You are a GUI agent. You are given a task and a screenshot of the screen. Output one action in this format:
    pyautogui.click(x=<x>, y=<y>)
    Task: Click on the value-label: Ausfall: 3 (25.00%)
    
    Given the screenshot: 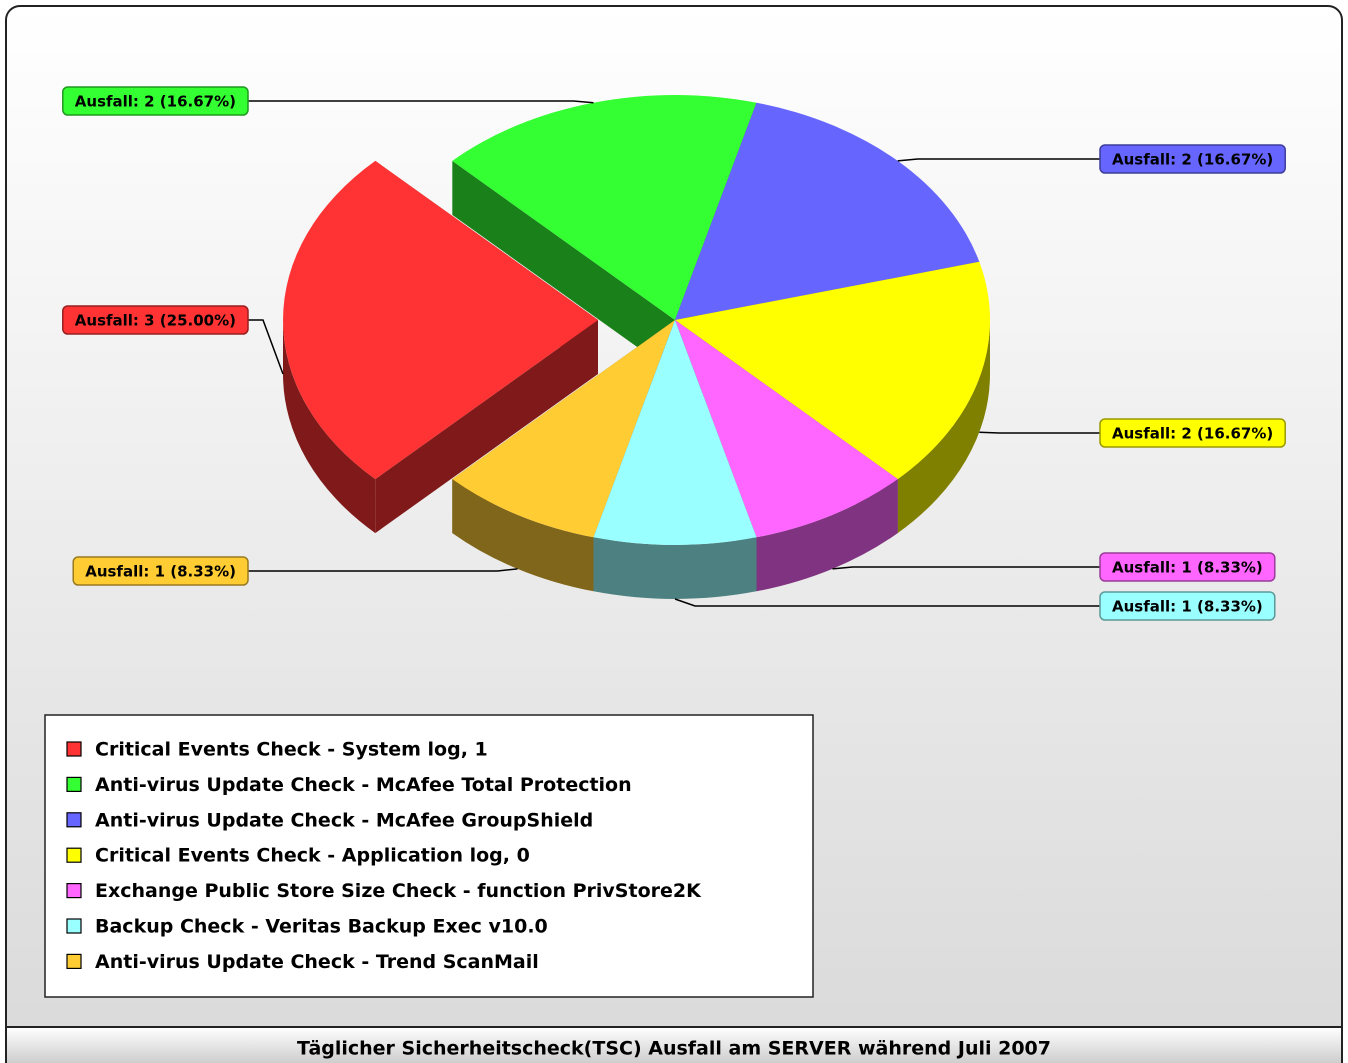 What is the action you would take?
    pyautogui.click(x=155, y=320)
    